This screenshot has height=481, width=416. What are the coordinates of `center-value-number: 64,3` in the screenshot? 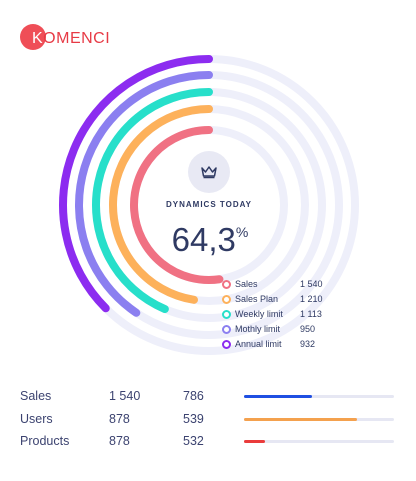 It's located at (203, 239).